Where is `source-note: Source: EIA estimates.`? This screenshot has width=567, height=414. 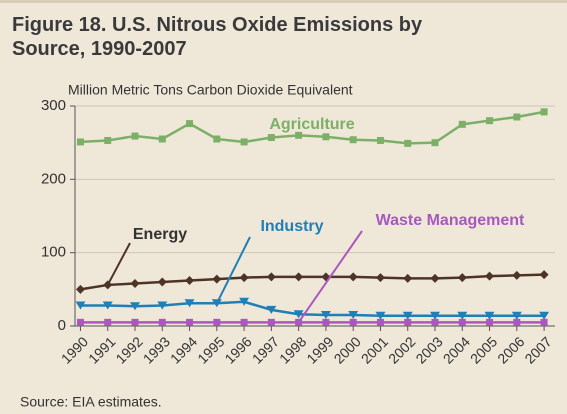 source-note: Source: EIA estimates. is located at coordinates (91, 402).